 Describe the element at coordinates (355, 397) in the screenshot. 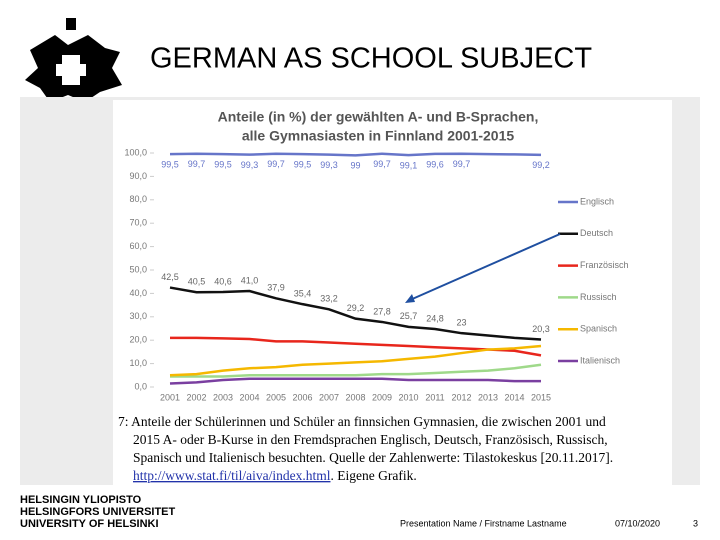

I see `x-tick-label: 2008` at that location.